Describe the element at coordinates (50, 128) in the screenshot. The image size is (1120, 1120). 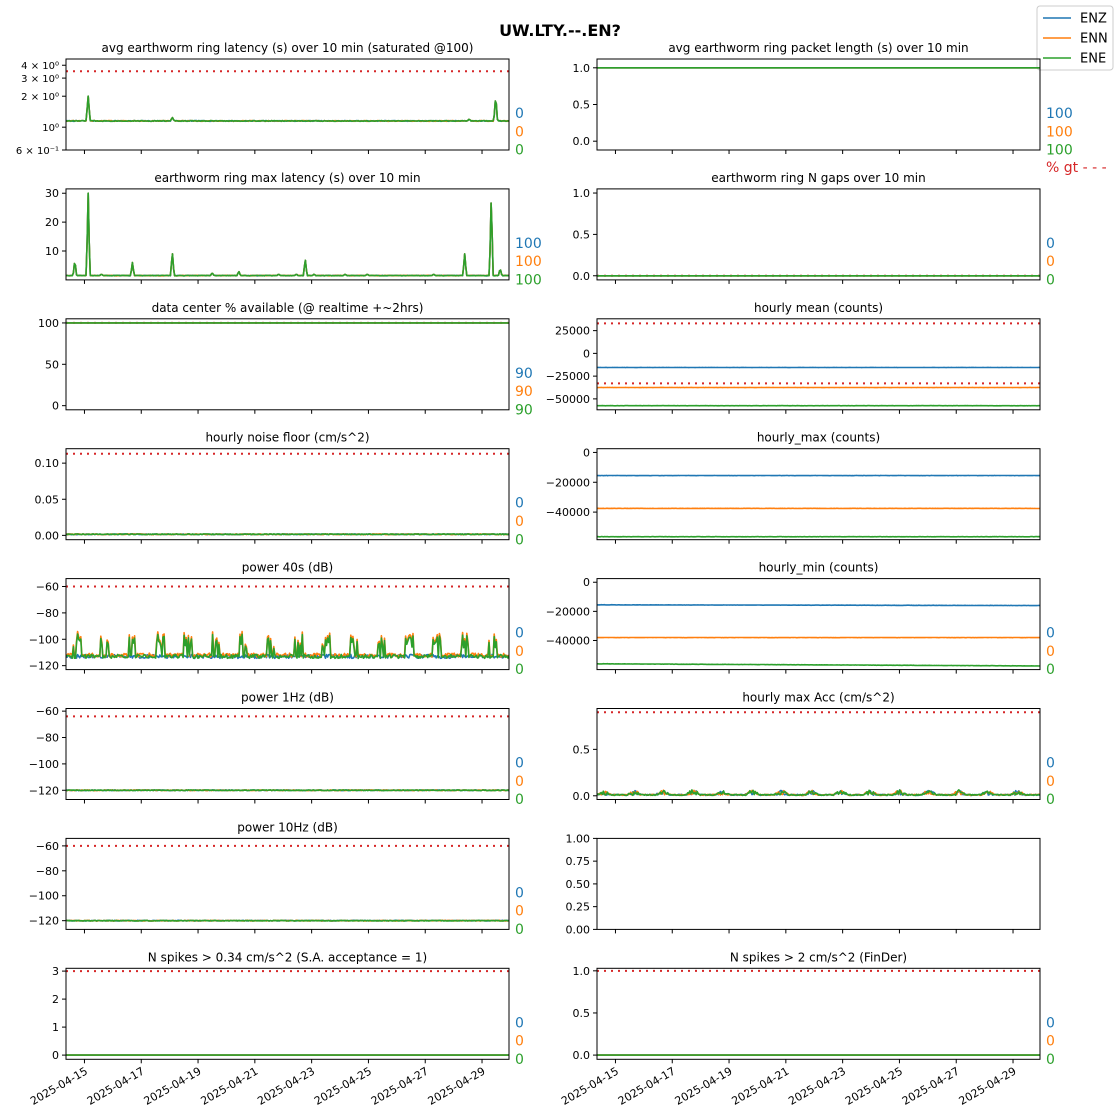
I see `y-tick-label: 10⁰` at that location.